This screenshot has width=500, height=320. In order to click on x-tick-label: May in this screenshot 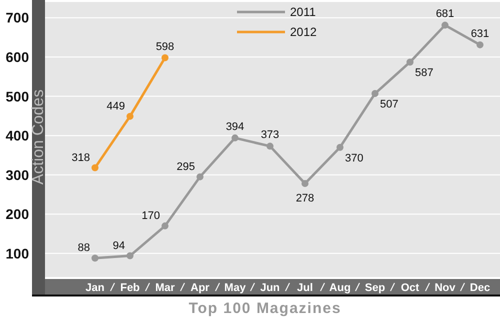, I will do `click(235, 288)`.